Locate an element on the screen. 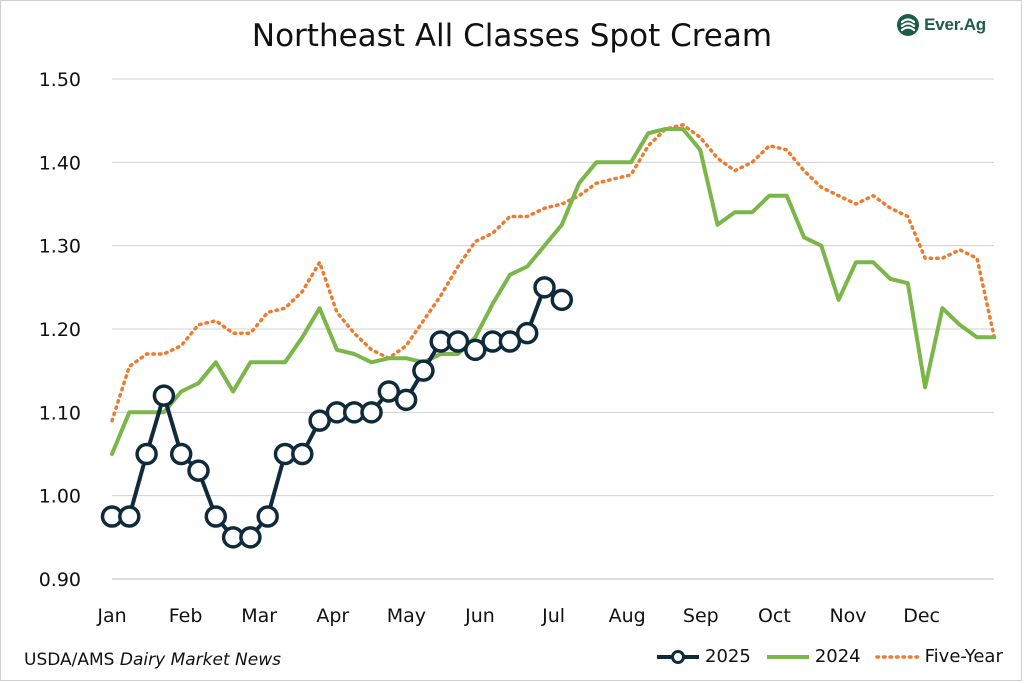 The height and width of the screenshot is (683, 1024). x-tick-label: Jun is located at coordinates (479, 616).